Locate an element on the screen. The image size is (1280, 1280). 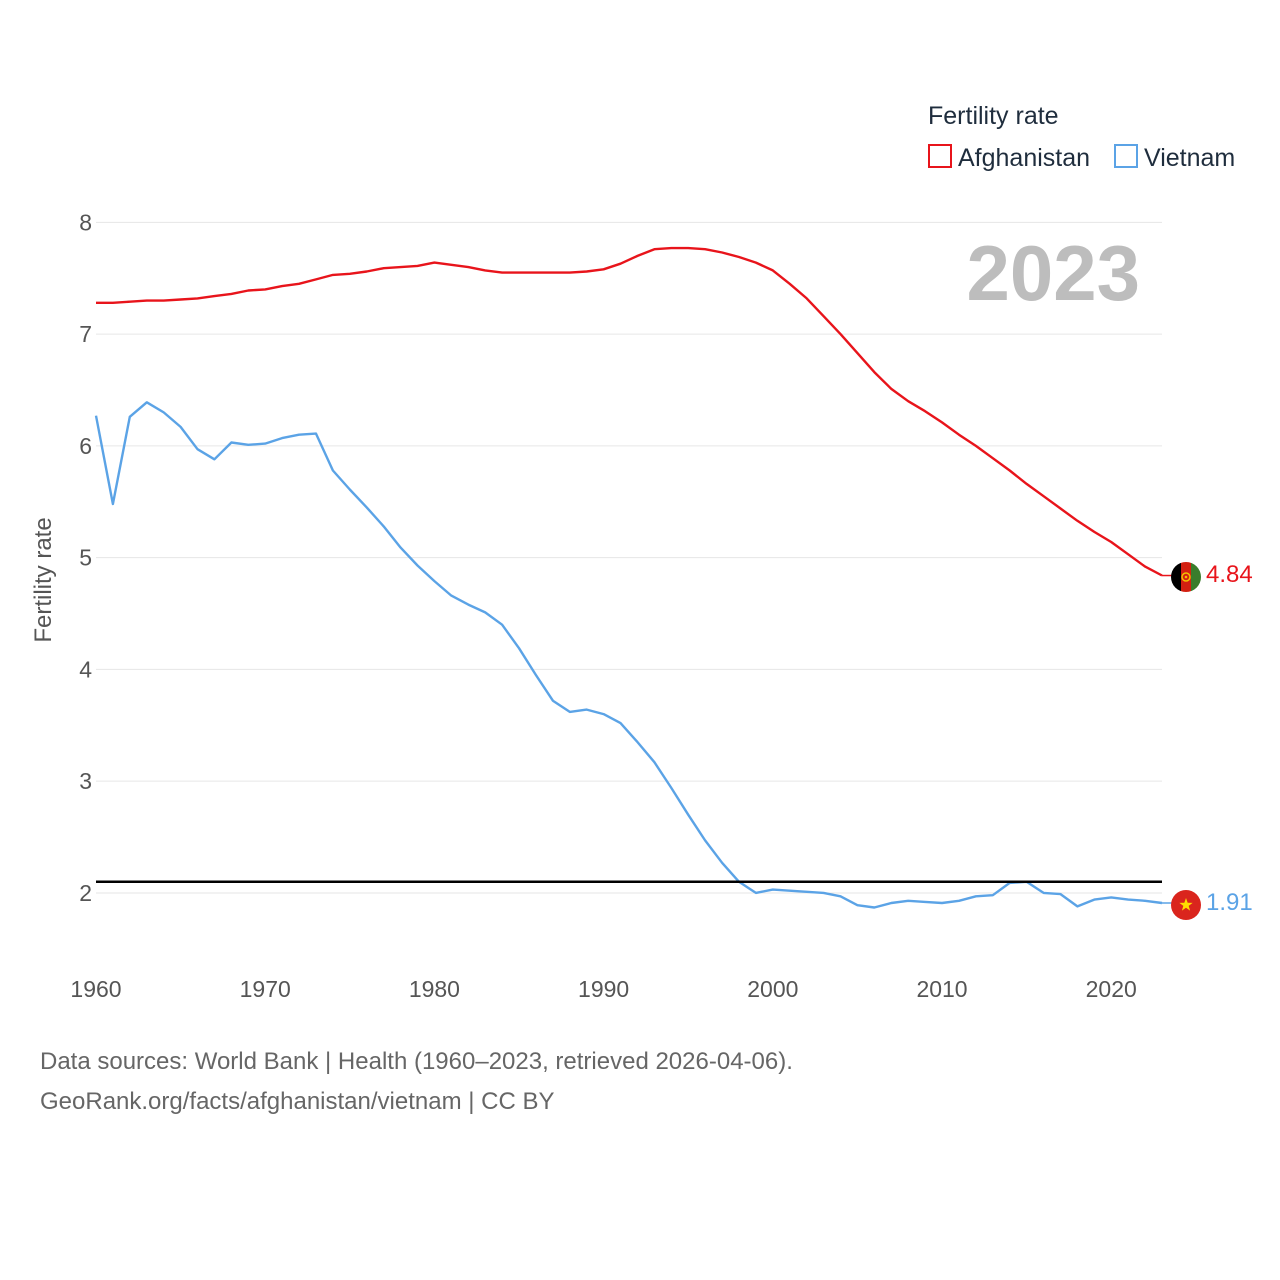
x-tick-label: 2010 is located at coordinates (941, 989).